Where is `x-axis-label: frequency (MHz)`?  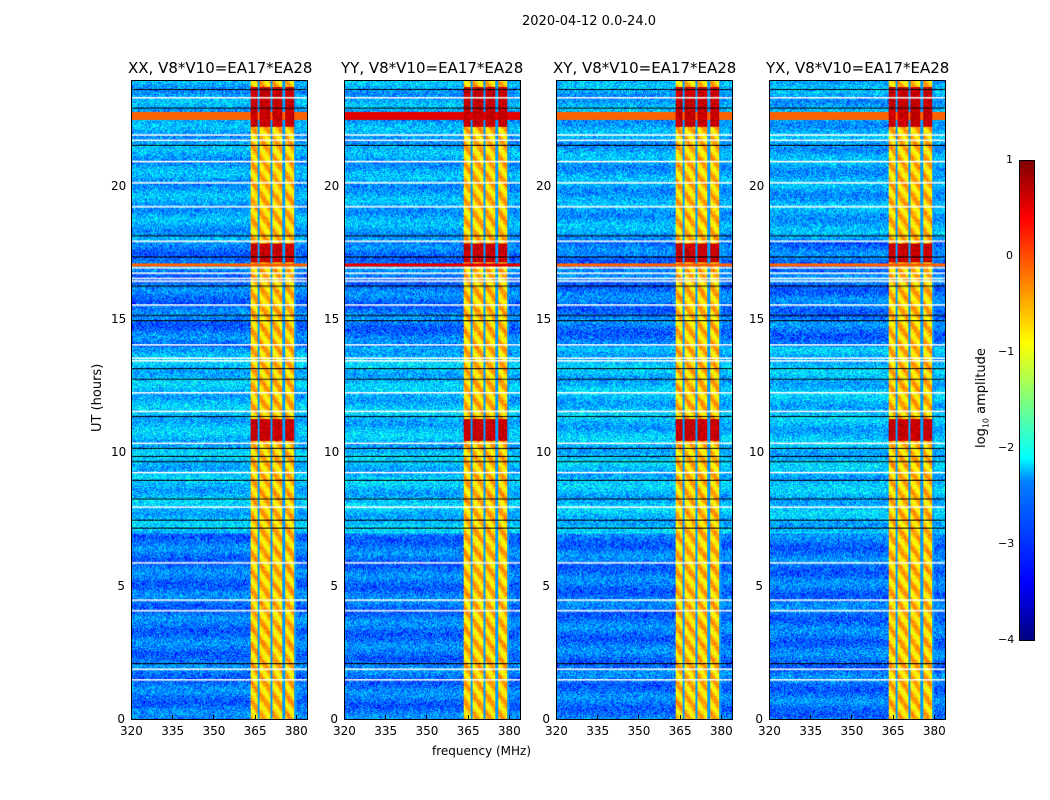 x-axis-label: frequency (MHz) is located at coordinates (482, 751).